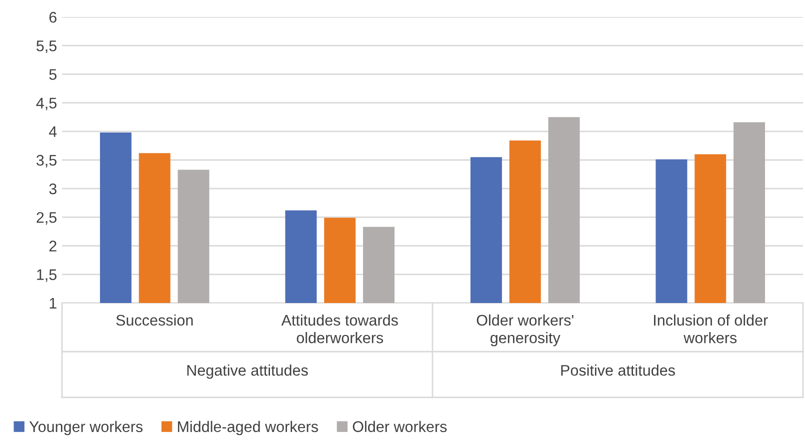  I want to click on y-tick-label: 1, so click(53, 303).